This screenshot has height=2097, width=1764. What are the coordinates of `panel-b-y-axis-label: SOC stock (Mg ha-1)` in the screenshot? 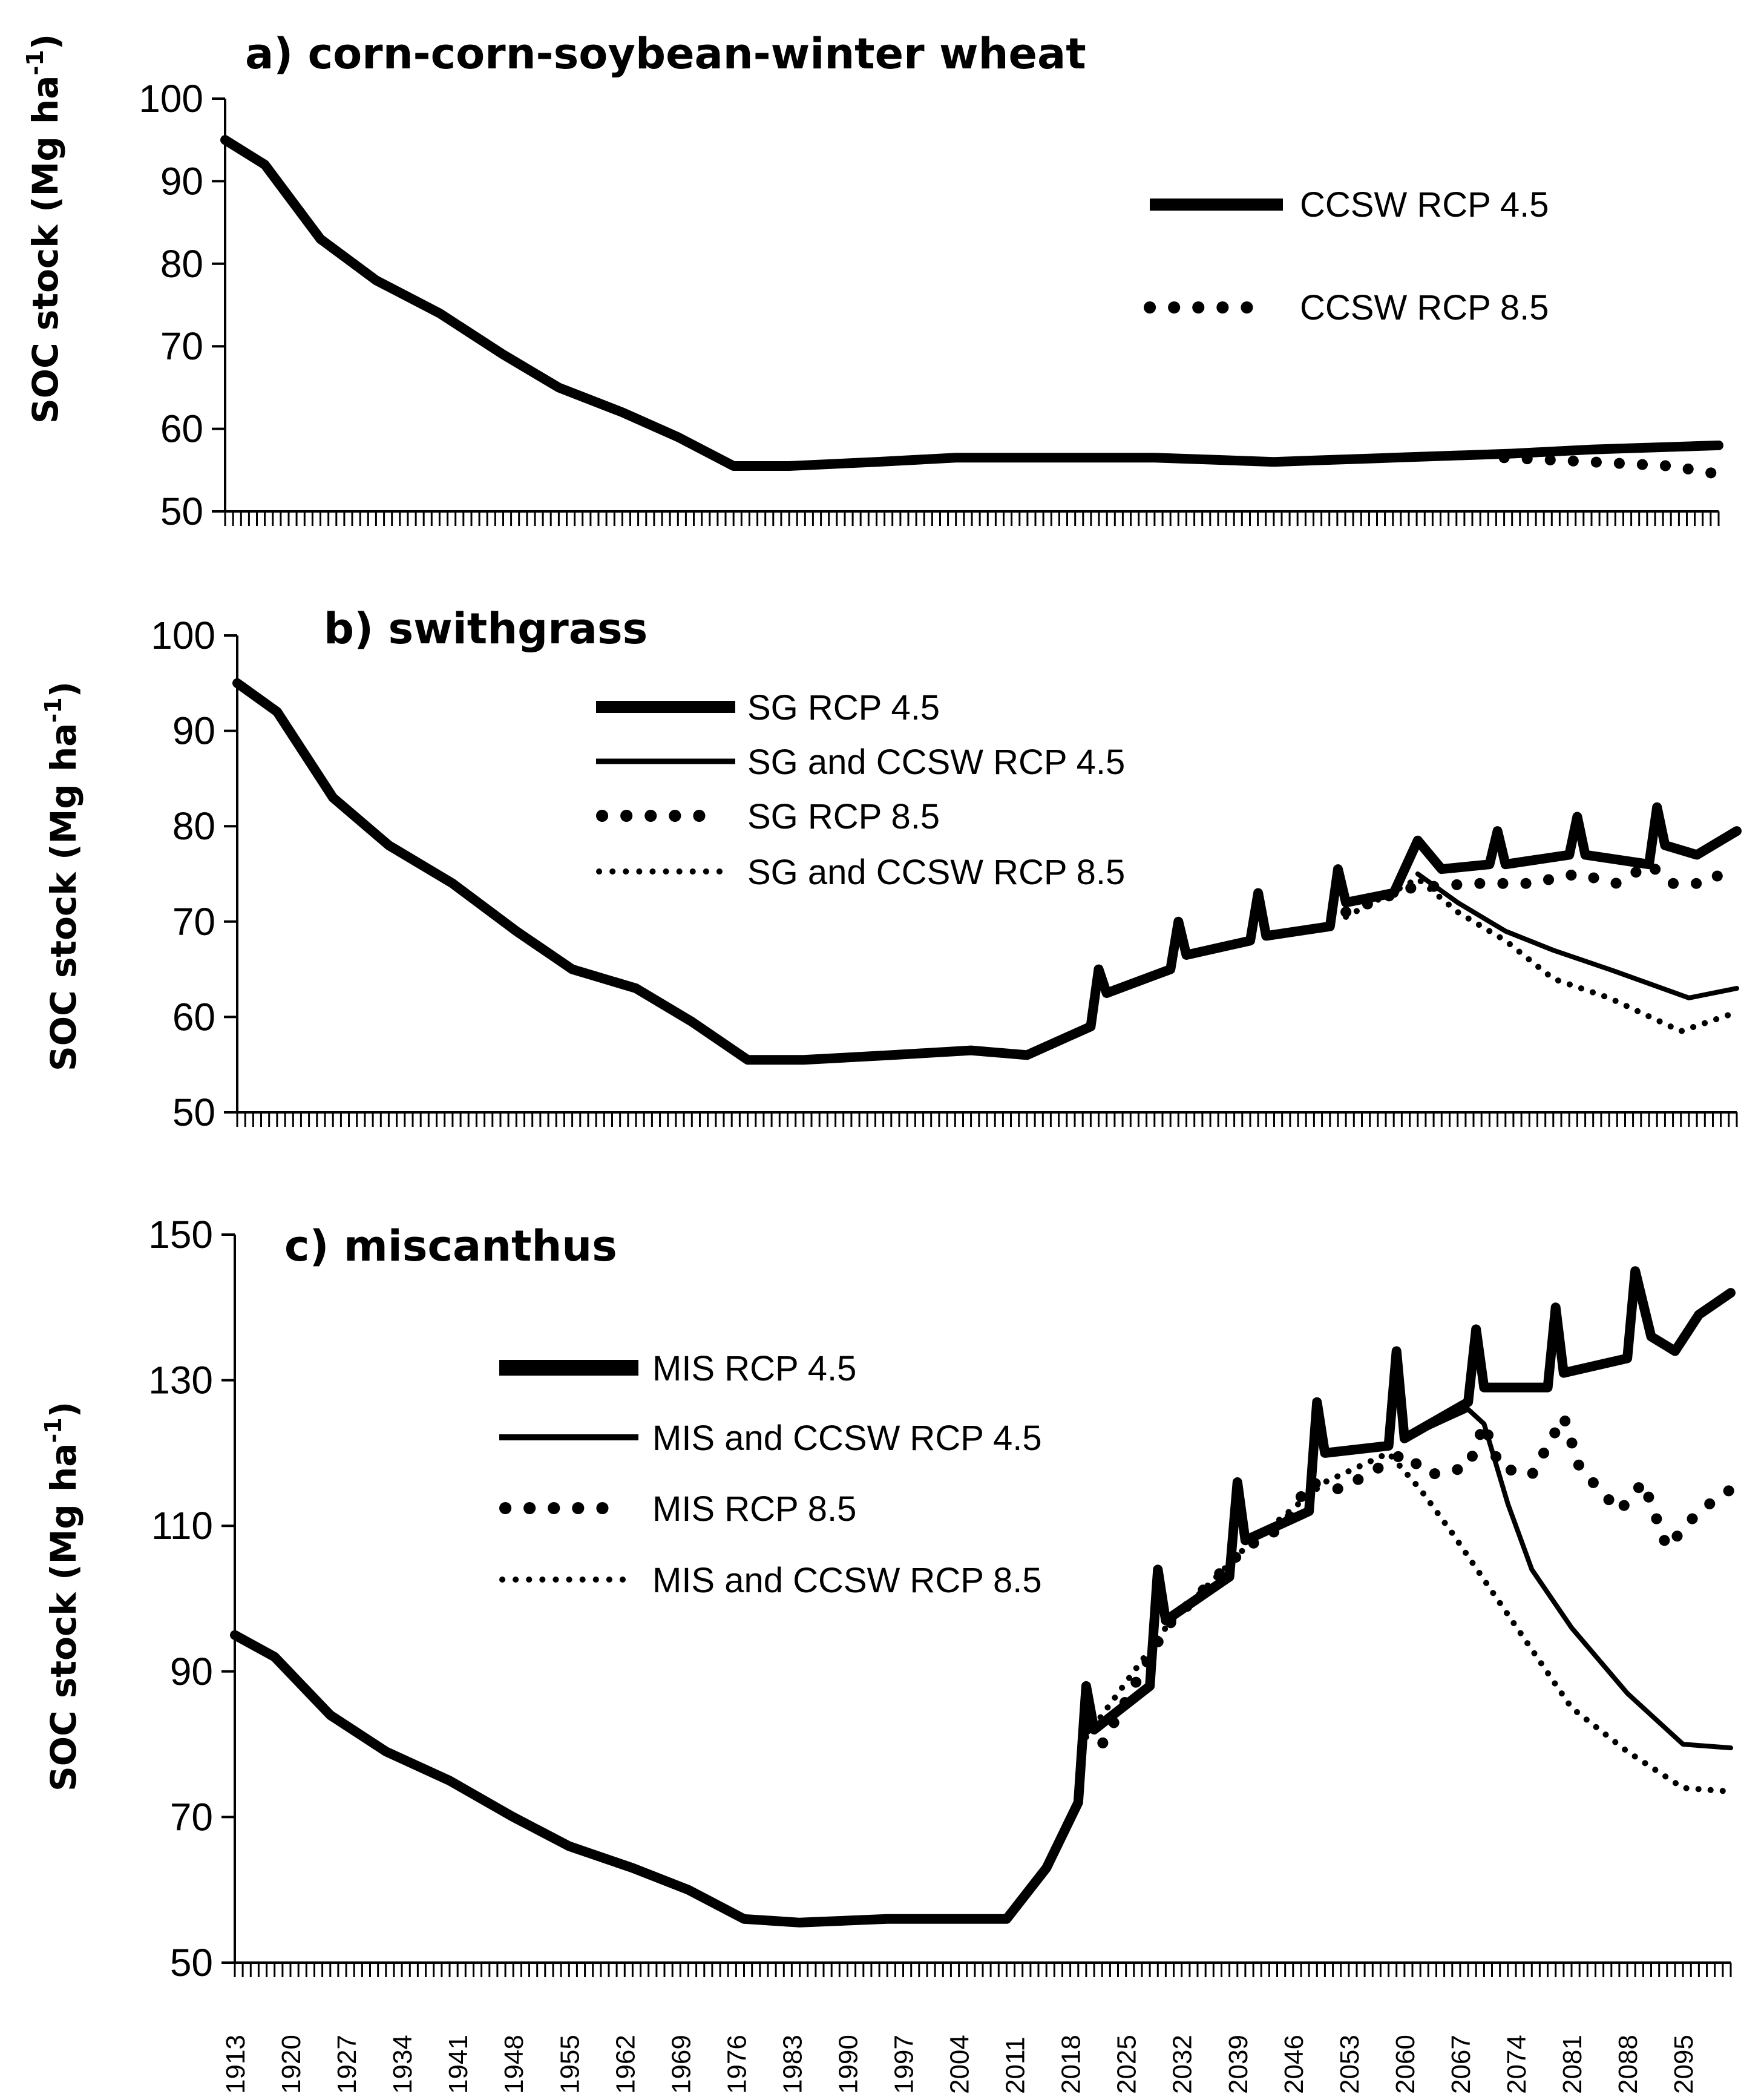 It's located at (62, 876).